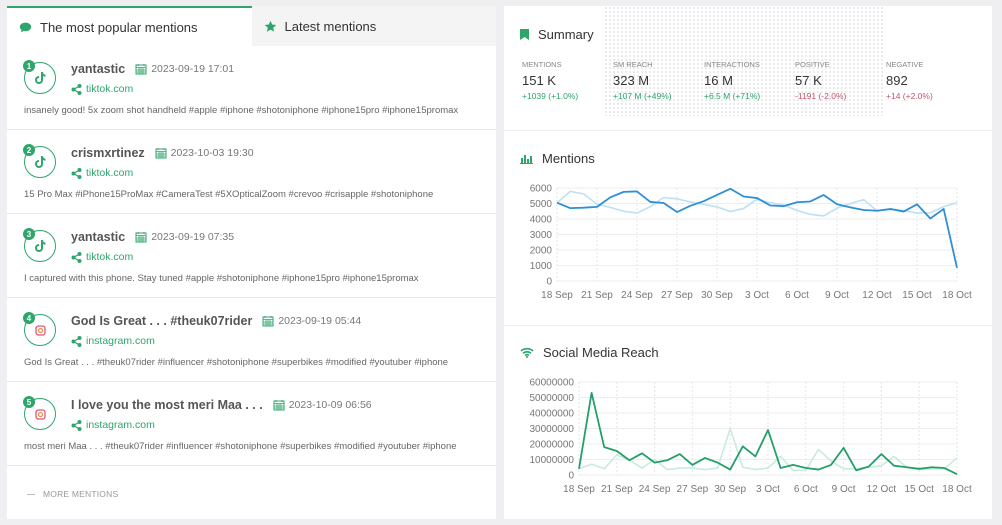  Describe the element at coordinates (552, 460) in the screenshot. I see `y-tick-label: 10000000` at that location.